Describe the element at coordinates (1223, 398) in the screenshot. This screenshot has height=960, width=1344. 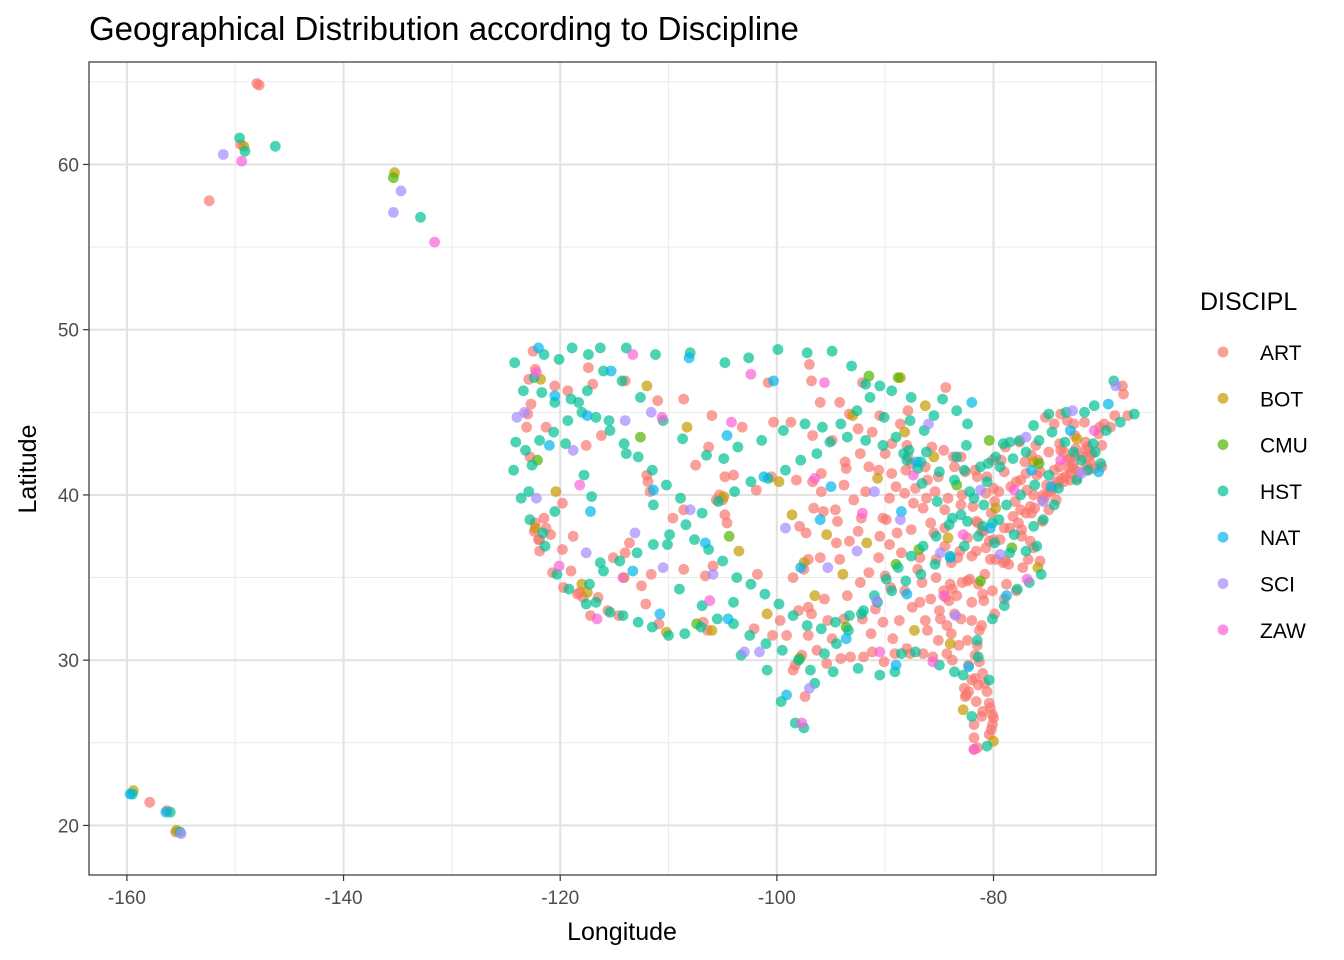
I see `legend-key-bot` at that location.